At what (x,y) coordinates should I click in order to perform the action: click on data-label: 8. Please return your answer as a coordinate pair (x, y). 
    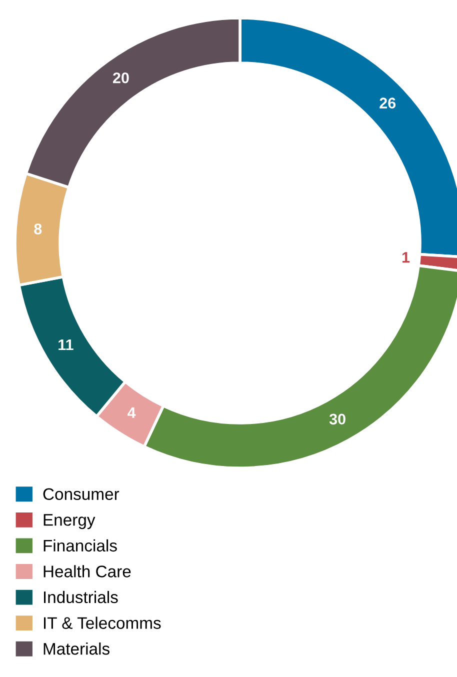
    Looking at the image, I should click on (38, 229).